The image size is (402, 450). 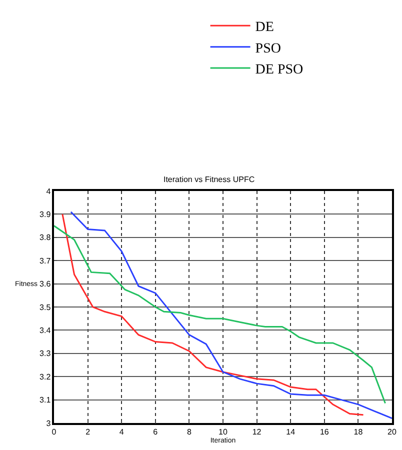 What do you see at coordinates (46, 353) in the screenshot?
I see `y-tick-label: 3.3` at bounding box center [46, 353].